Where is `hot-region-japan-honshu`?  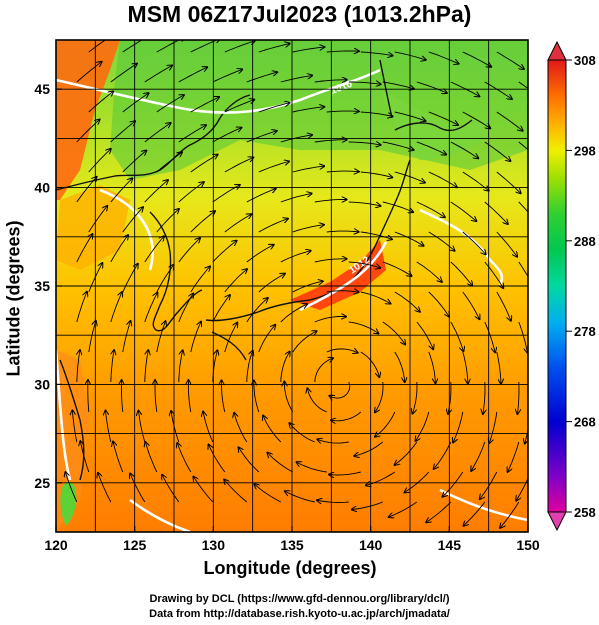
hot-region-japan-honshu is located at coordinates (338, 275).